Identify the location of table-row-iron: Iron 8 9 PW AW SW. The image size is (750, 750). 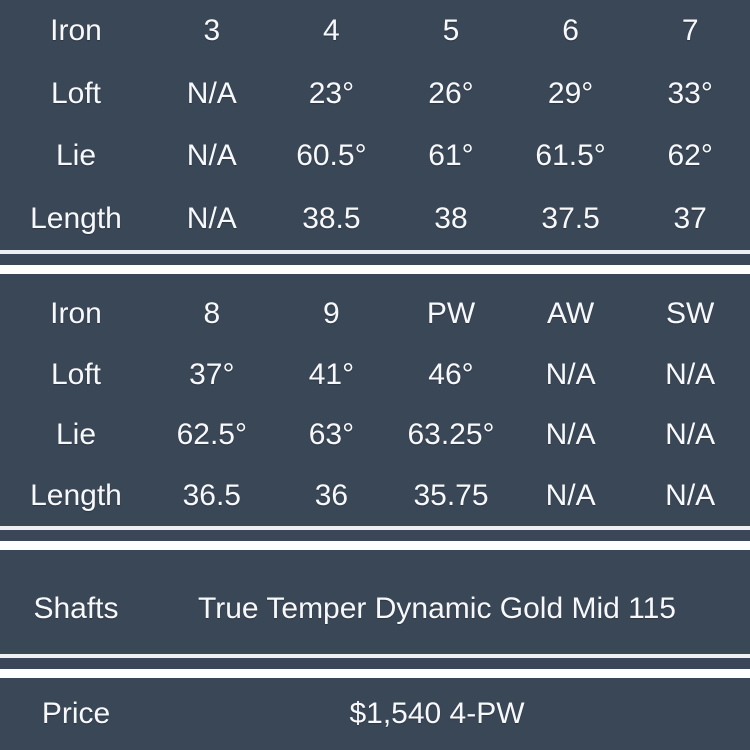
(375, 314).